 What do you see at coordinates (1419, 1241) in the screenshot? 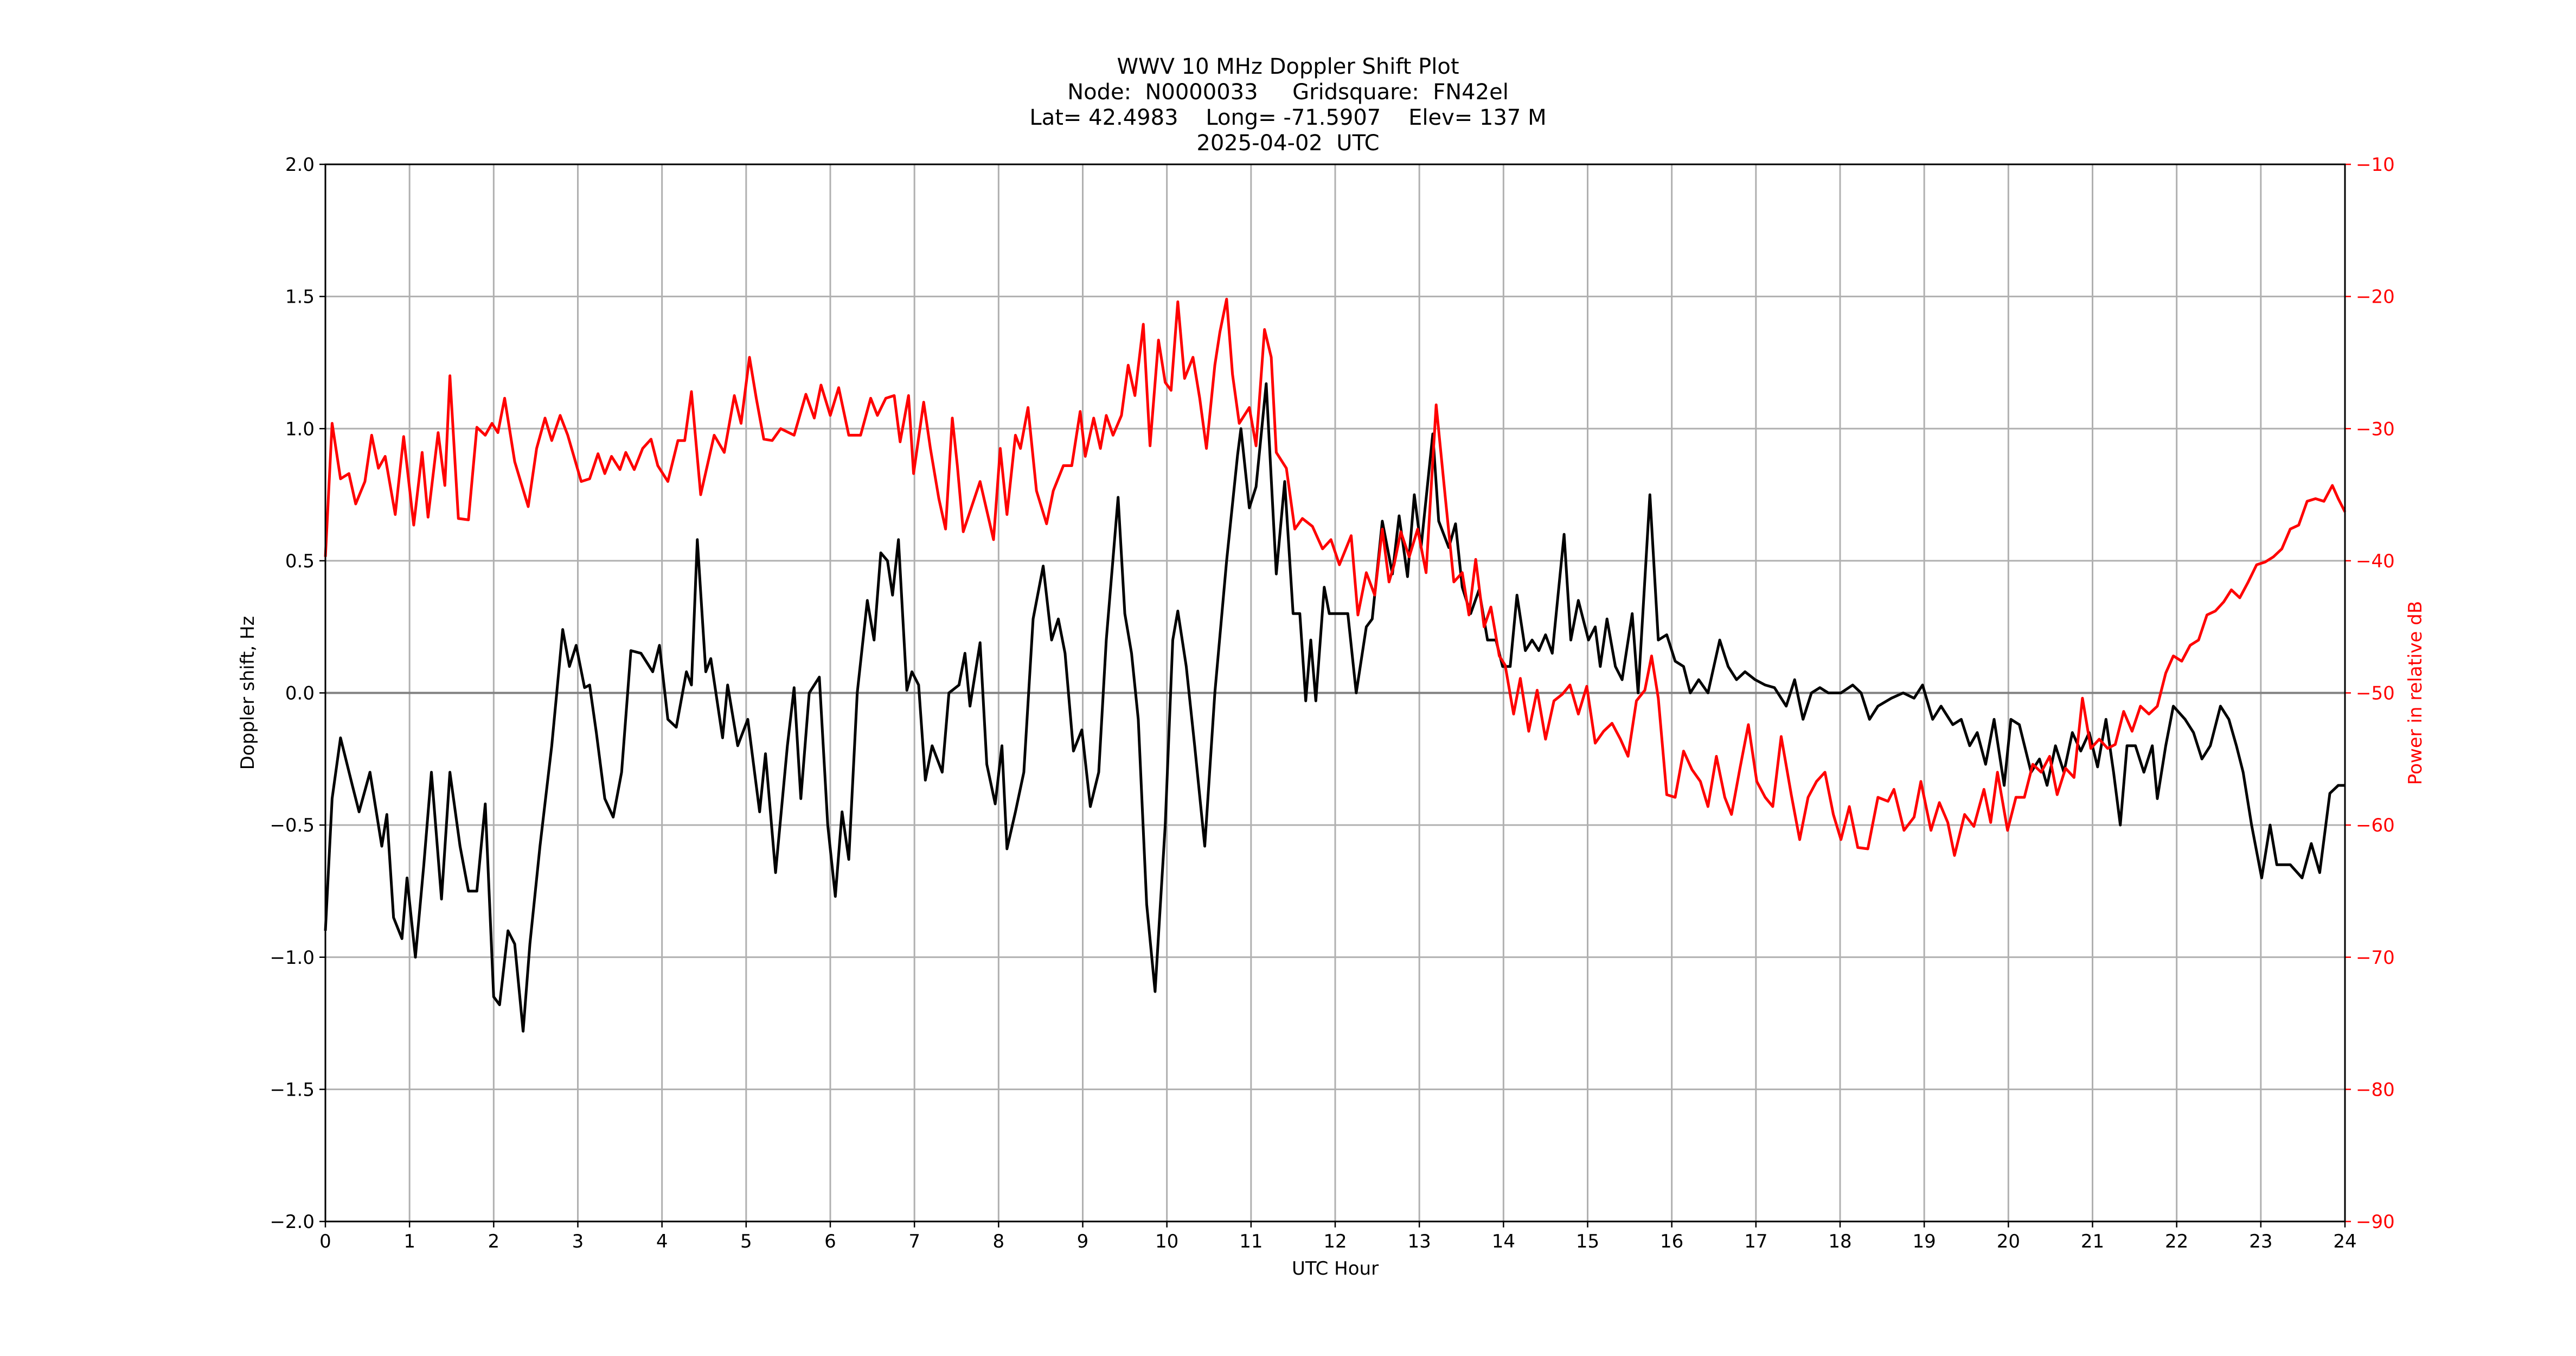
I see `x-tick-label: 13` at bounding box center [1419, 1241].